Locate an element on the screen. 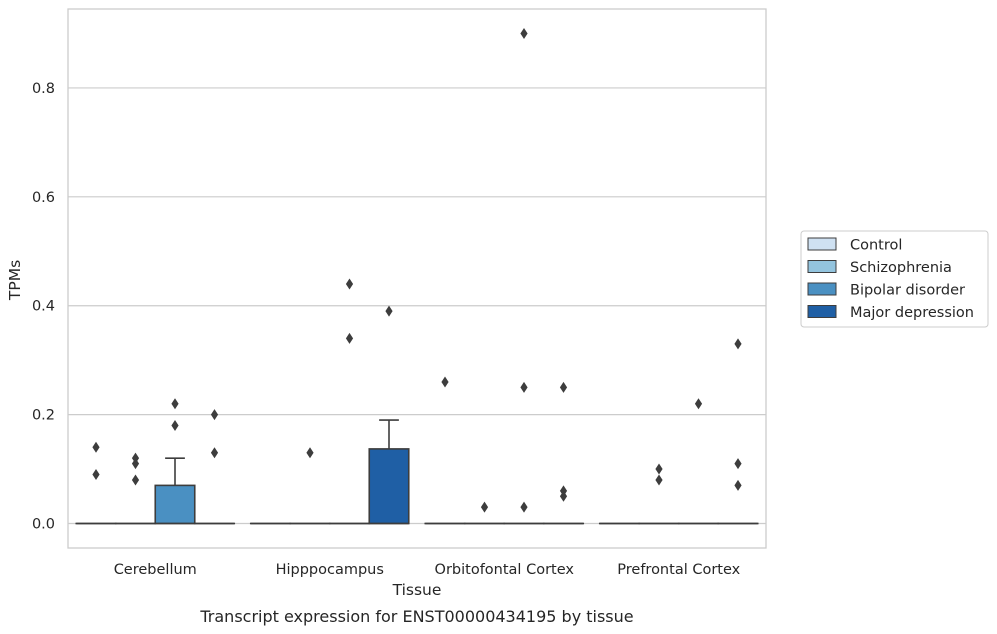 Image resolution: width=997 pixels, height=634 pixels. x-tick-label: Cerebellum is located at coordinates (155, 570).